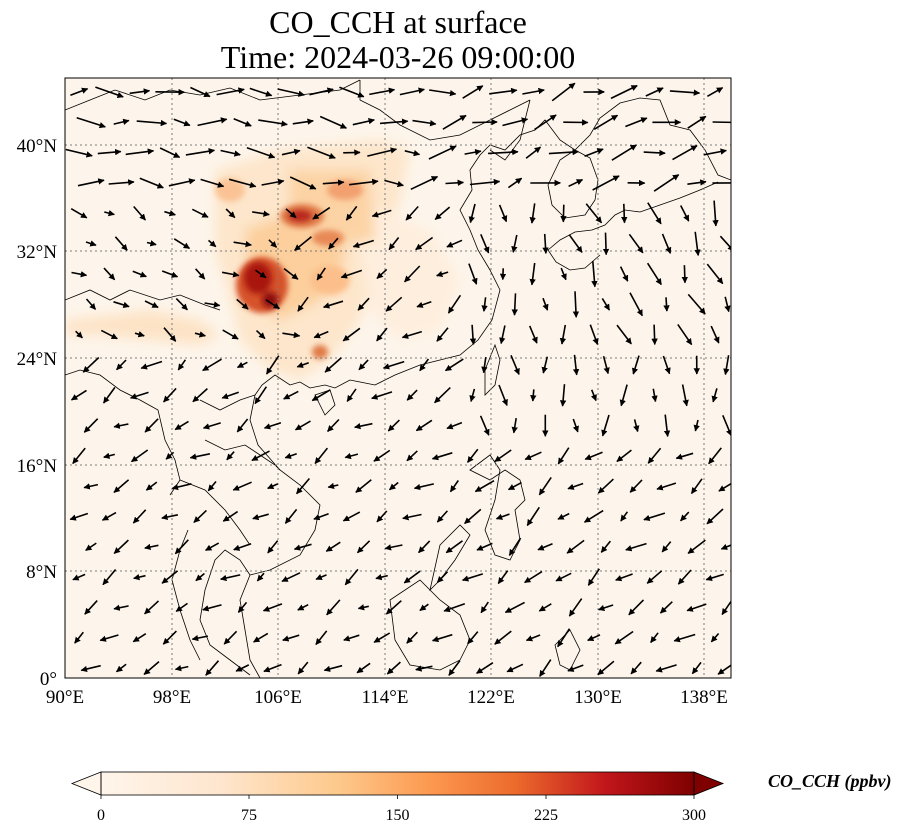 The width and height of the screenshot is (921, 836). Describe the element at coordinates (398, 22) in the screenshot. I see `map-title: CO_CCH at surface` at that location.